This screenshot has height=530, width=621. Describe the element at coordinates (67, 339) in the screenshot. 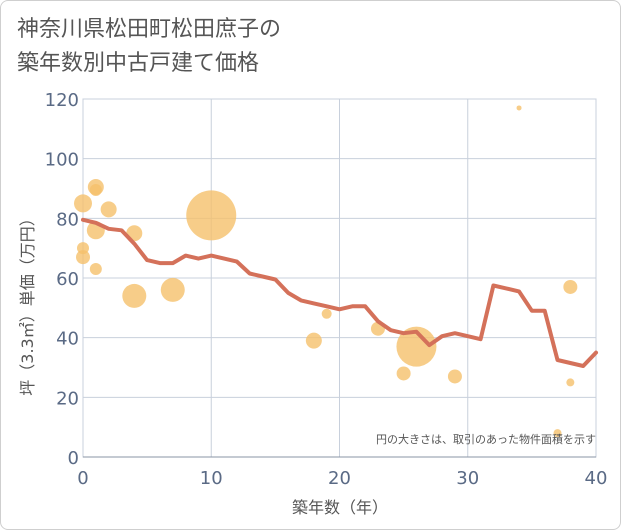

I see `y-tick-label: 40` at that location.